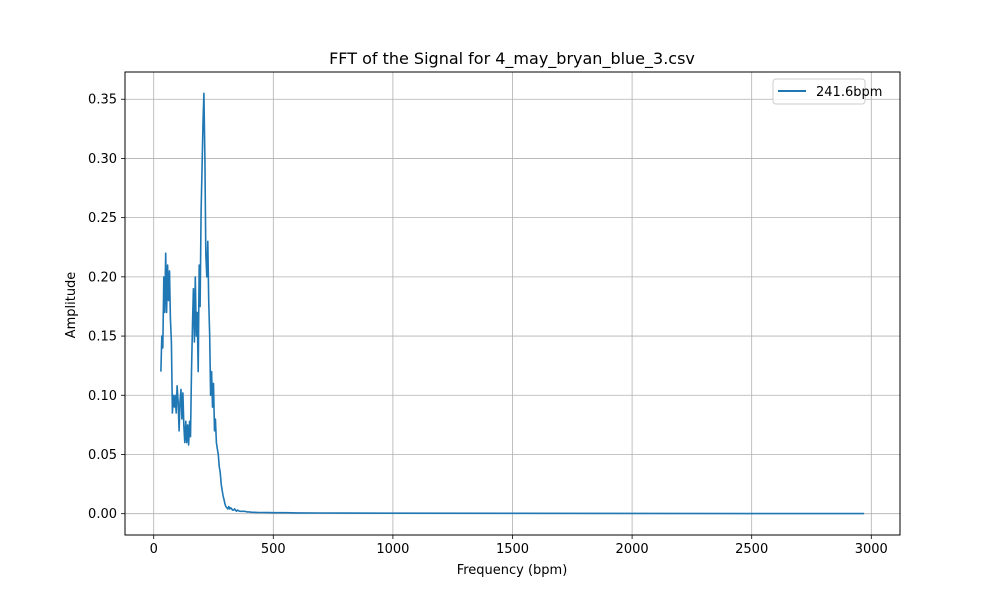 Image resolution: width=1000 pixels, height=600 pixels. Describe the element at coordinates (392, 549) in the screenshot. I see `x-tick-label: 1000` at that location.